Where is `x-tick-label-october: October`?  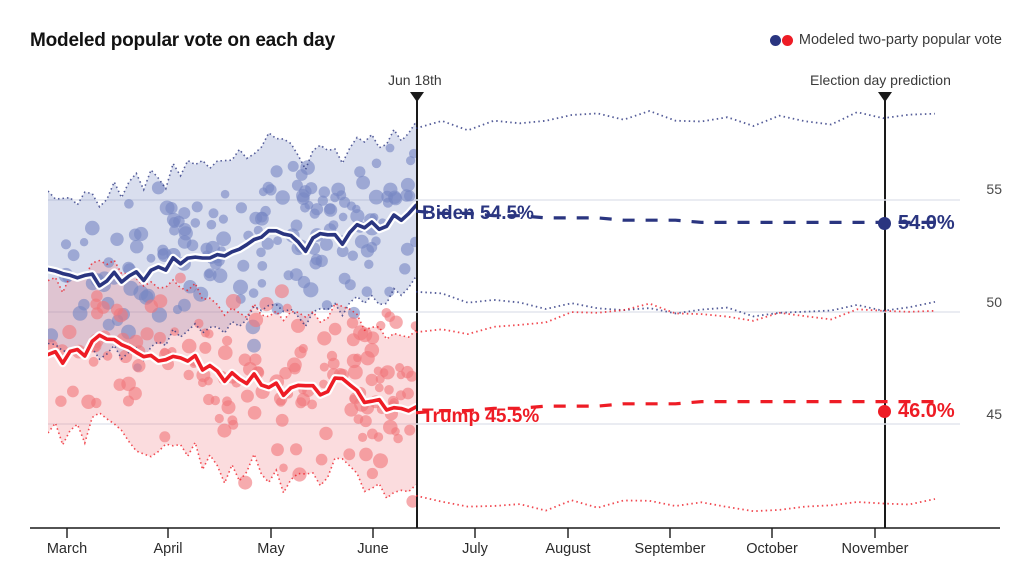
x-tick-label-october: October is located at coordinates (772, 549).